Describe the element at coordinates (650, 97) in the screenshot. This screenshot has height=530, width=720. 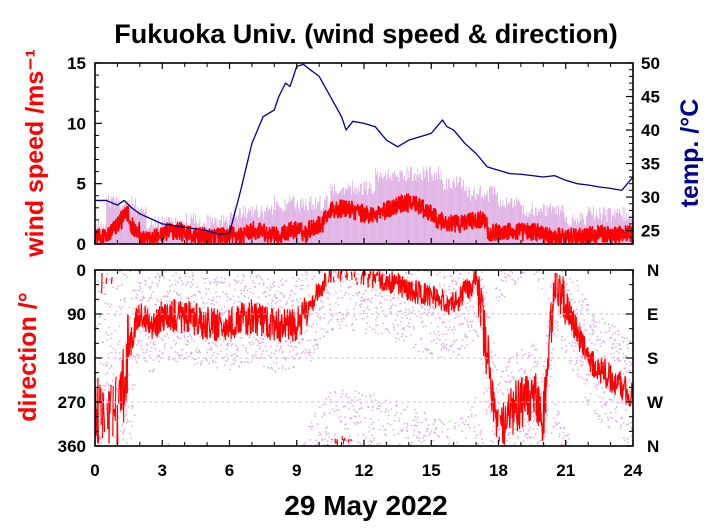
I see `temperature-tick-label: 45` at that location.